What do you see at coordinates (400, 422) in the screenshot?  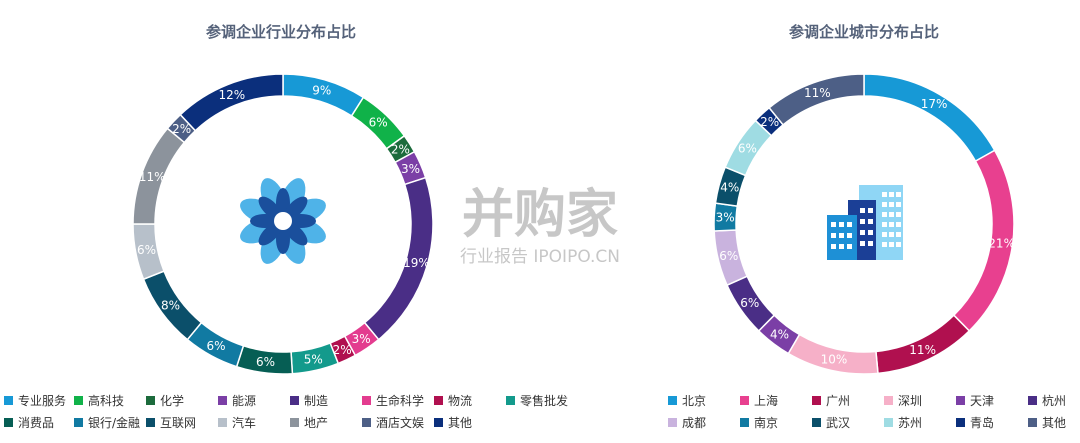 I see `legend-label: 酒店文娱` at bounding box center [400, 422].